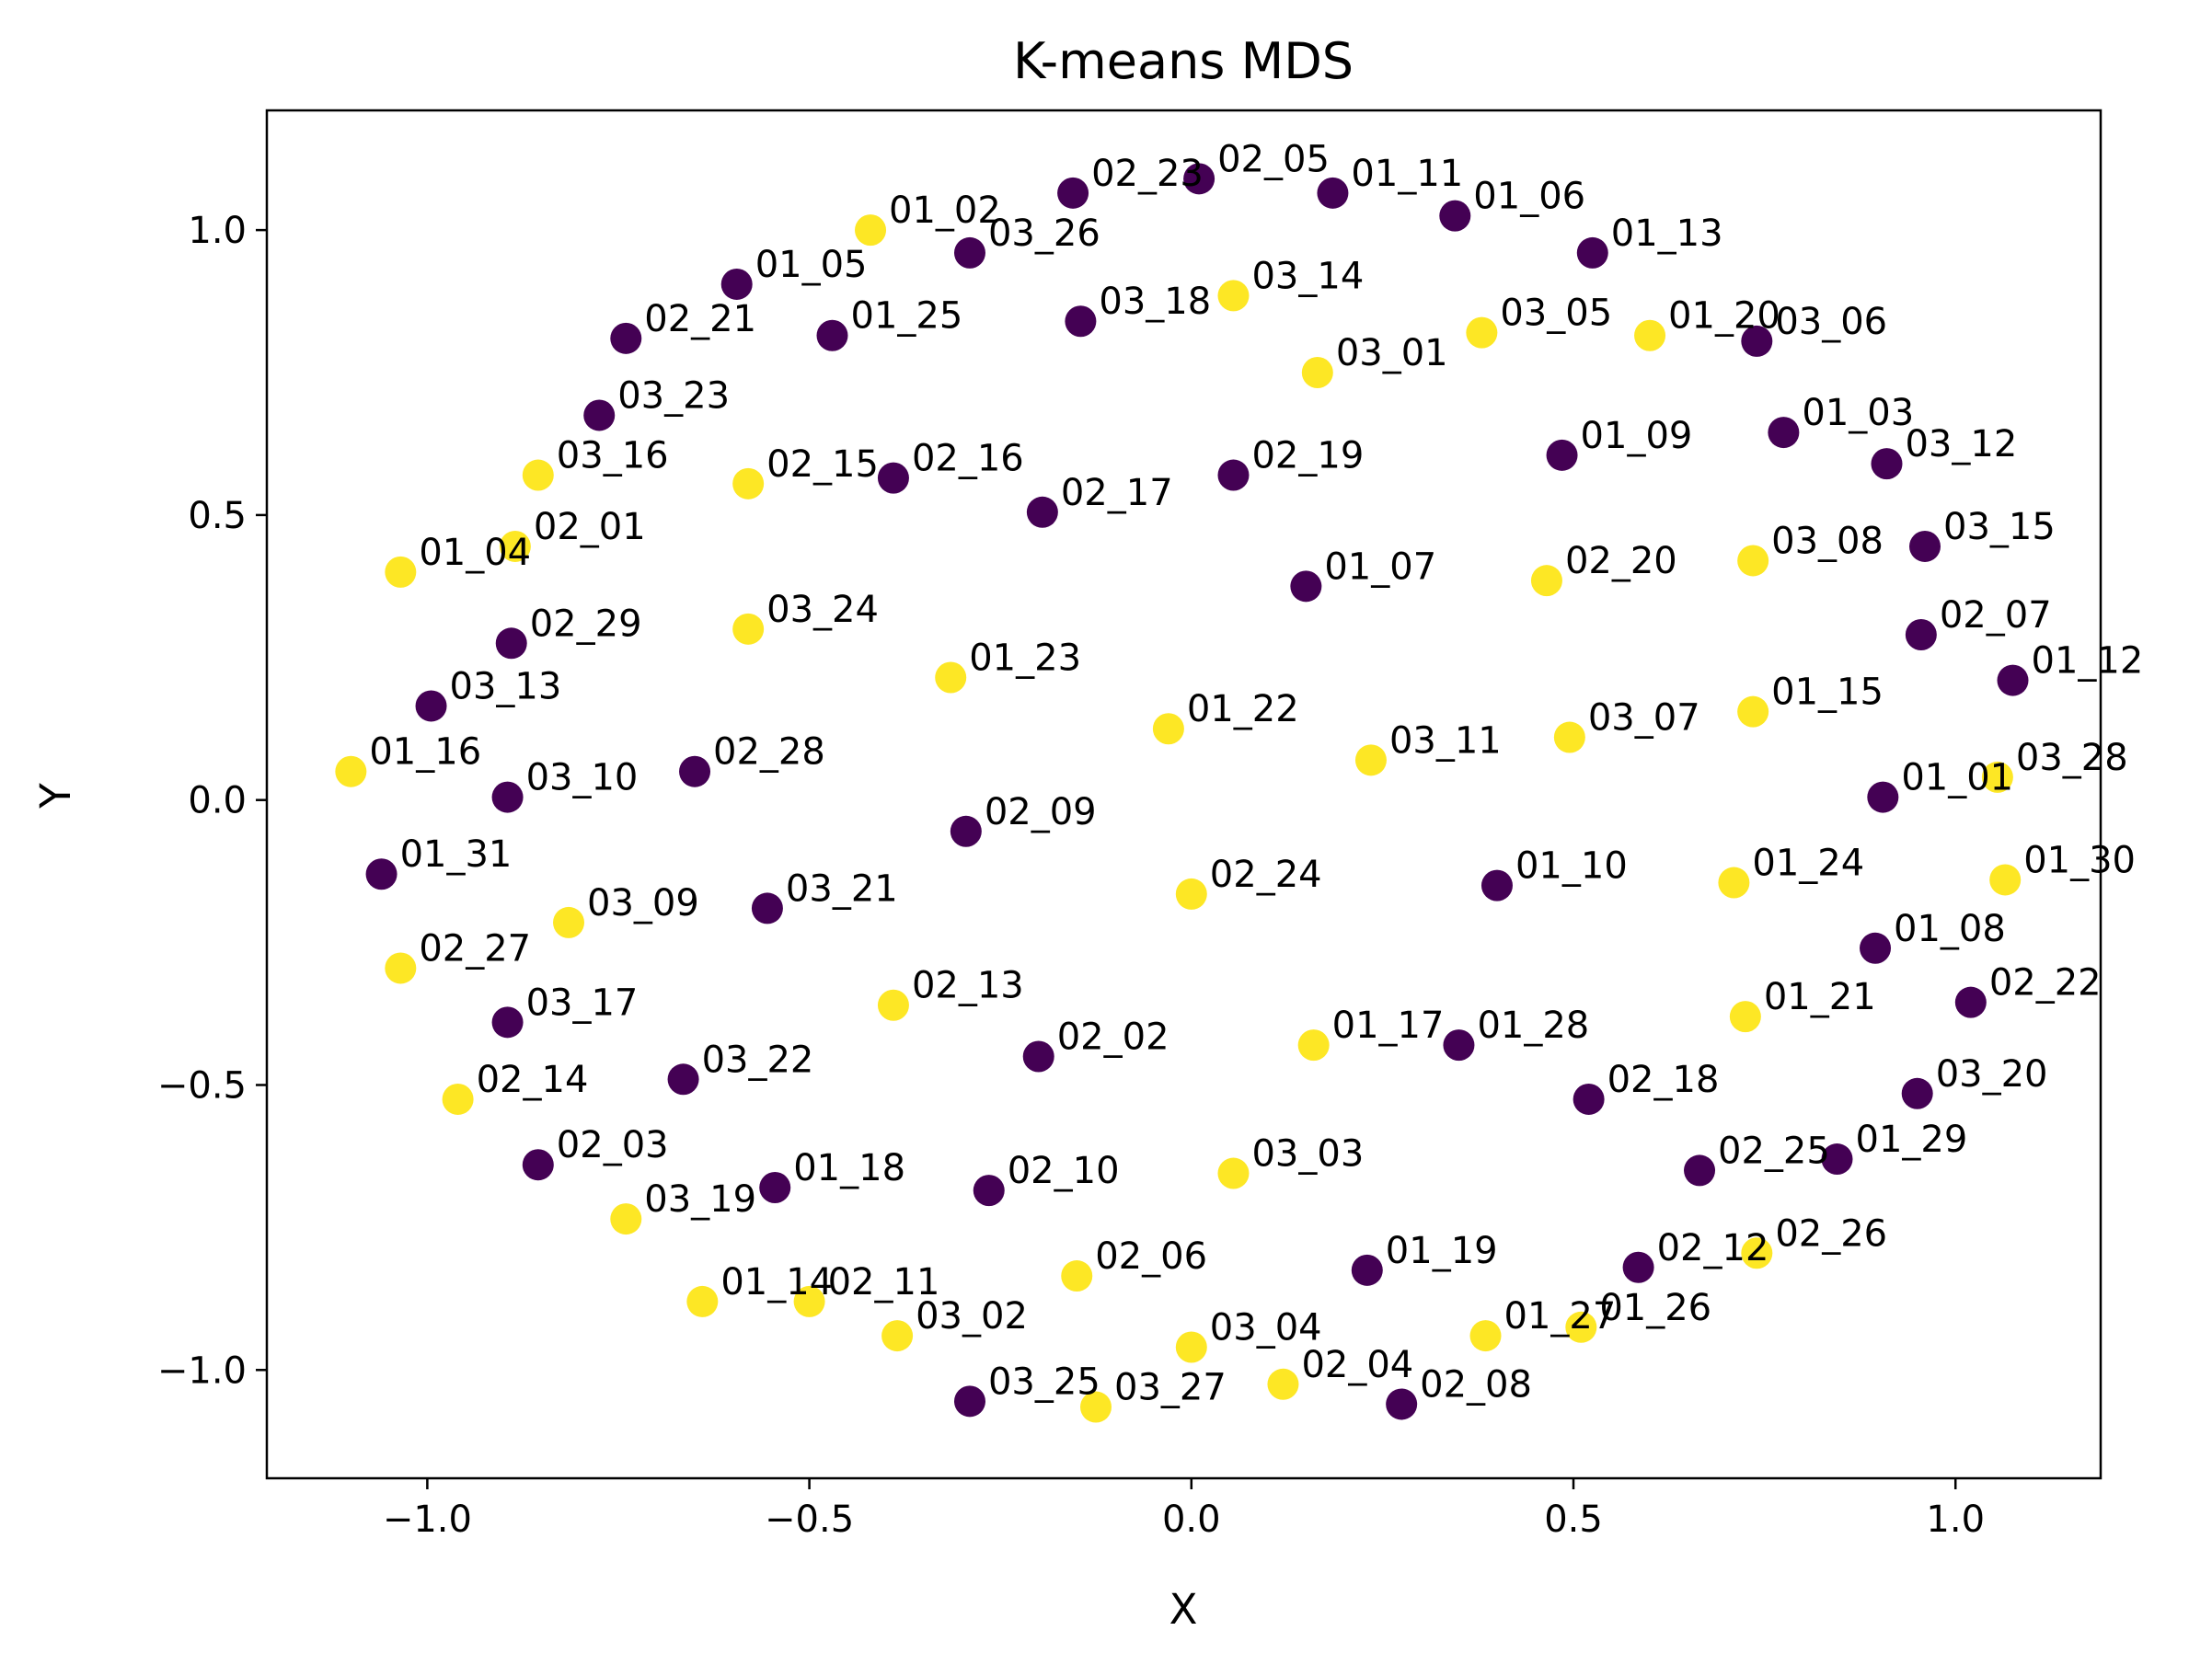  Describe the element at coordinates (1999, 527) in the screenshot. I see `point-label-03_15: 03_15` at that location.